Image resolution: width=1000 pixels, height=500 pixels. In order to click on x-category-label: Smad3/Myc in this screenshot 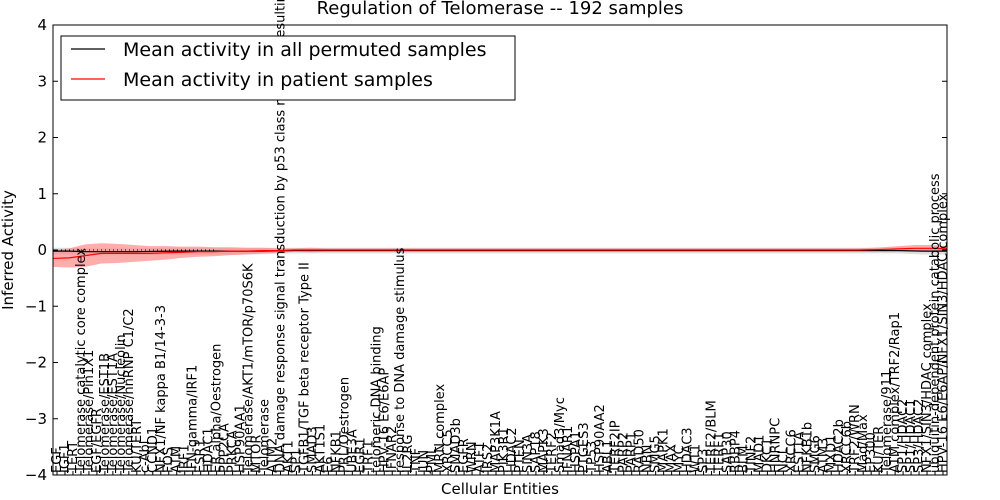, I will do `click(560, 435)`.